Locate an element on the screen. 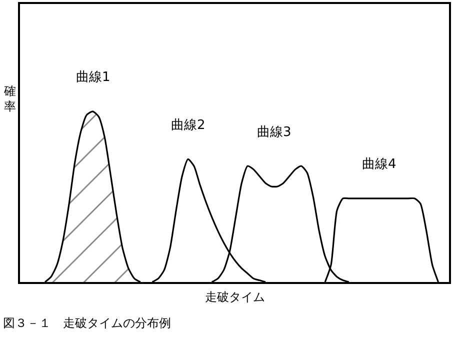 This screenshot has width=453, height=339. text: 曲線3 is located at coordinates (274, 132).